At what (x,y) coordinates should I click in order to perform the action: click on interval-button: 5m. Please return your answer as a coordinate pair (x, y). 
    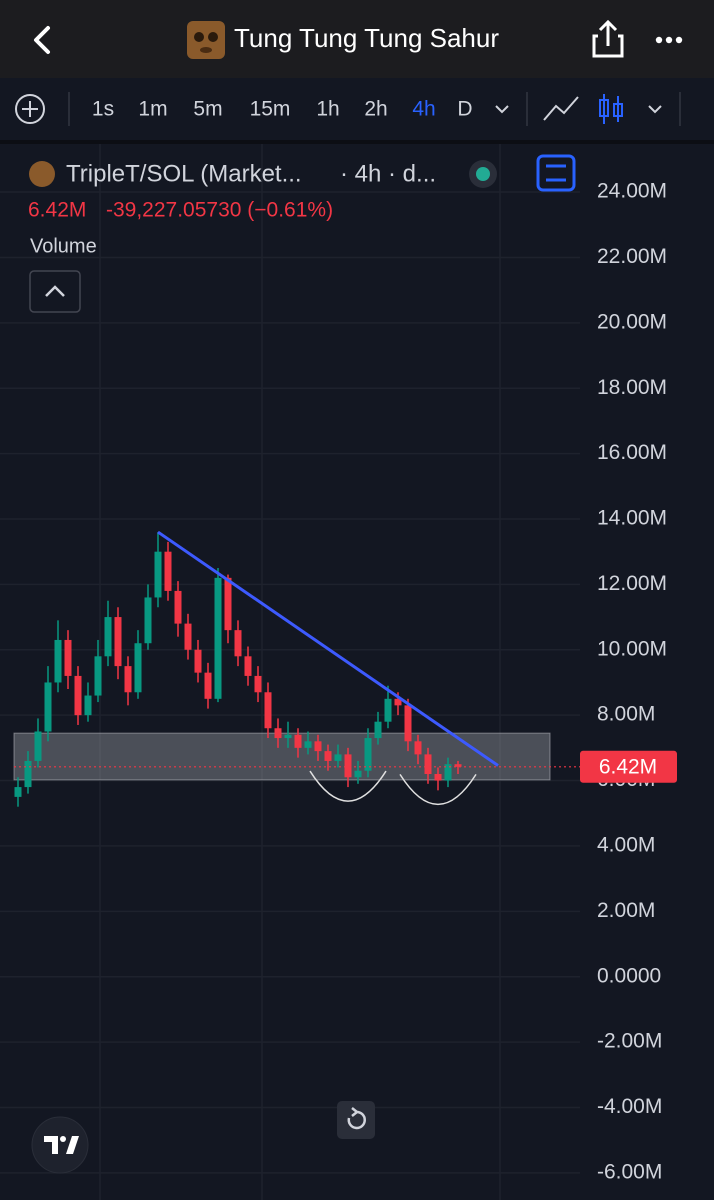
    Looking at the image, I should click on (207, 109).